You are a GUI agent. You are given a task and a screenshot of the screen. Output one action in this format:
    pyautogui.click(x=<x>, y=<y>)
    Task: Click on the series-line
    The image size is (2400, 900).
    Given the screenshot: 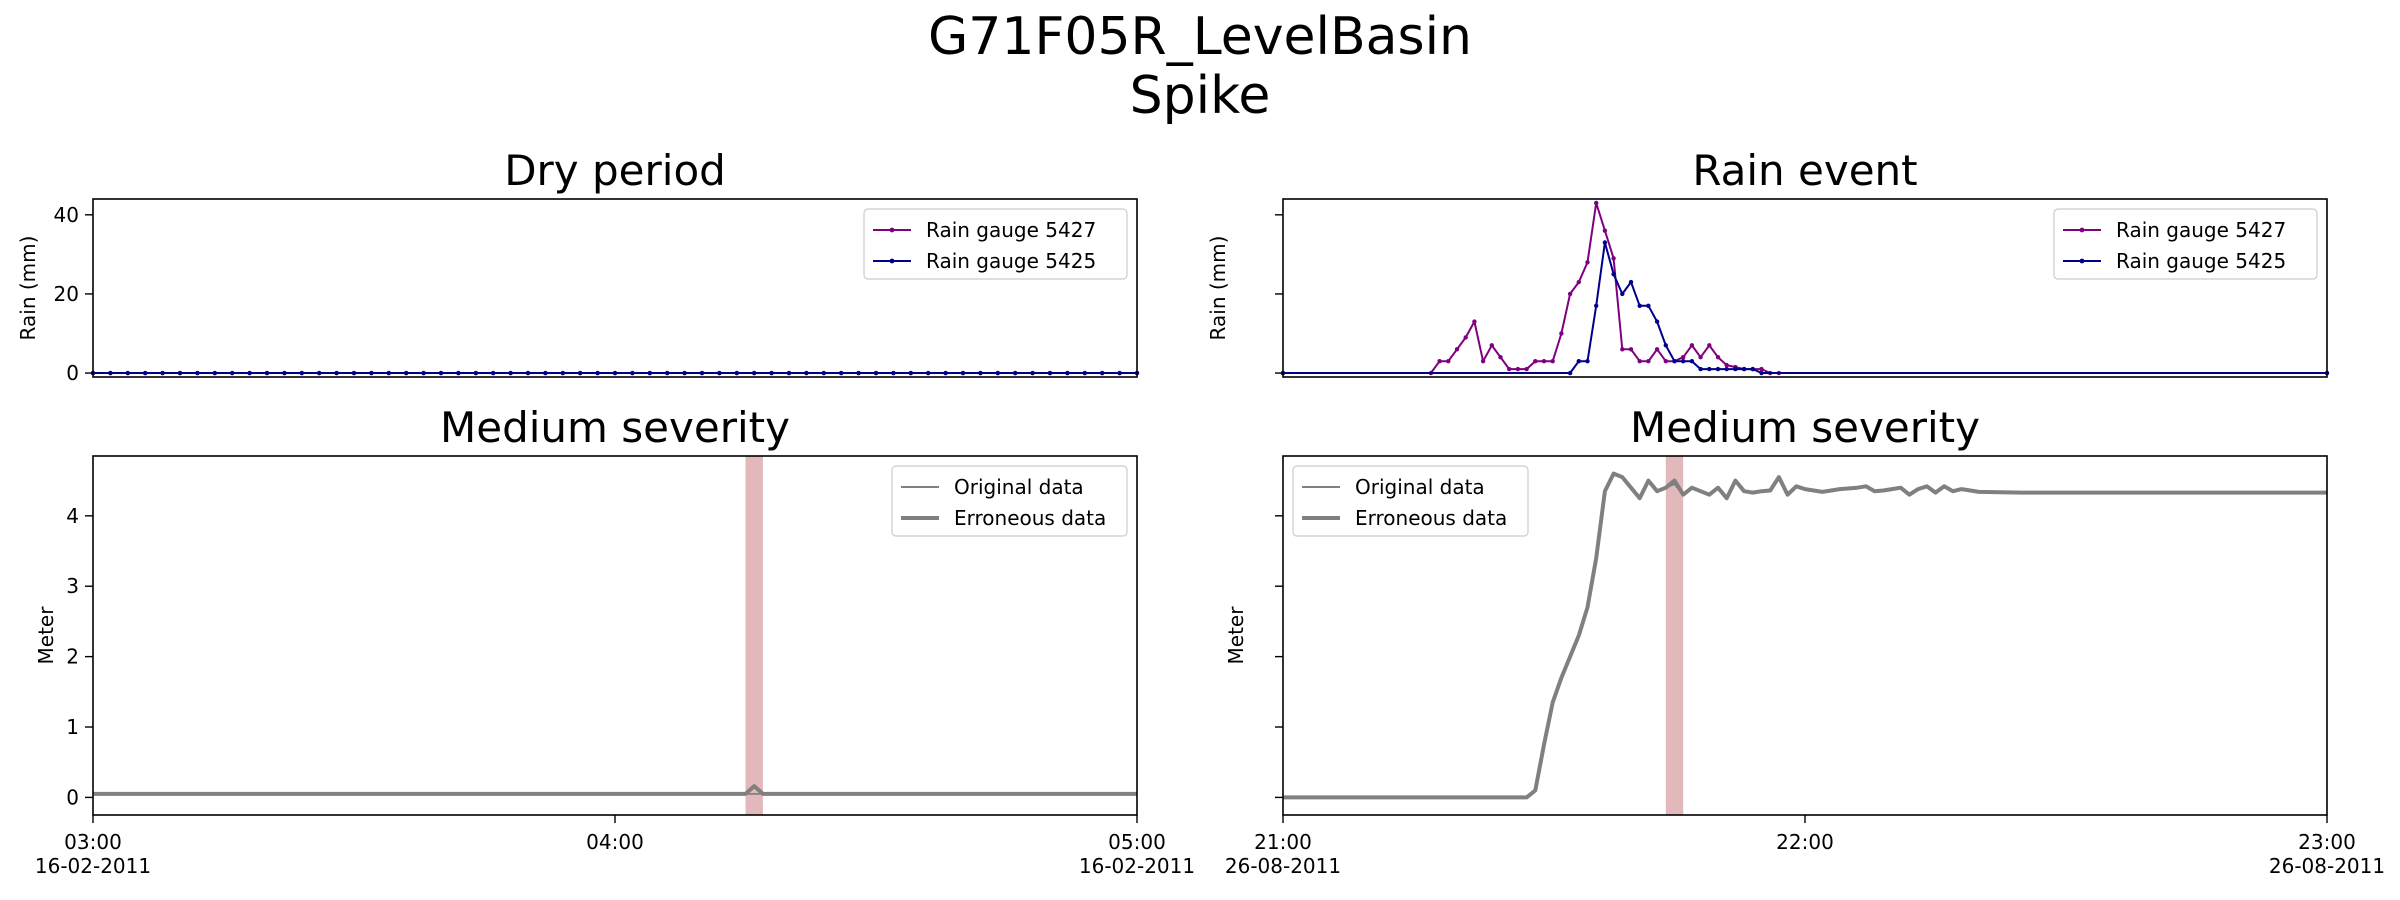 What is the action you would take?
    pyautogui.click(x=615, y=790)
    